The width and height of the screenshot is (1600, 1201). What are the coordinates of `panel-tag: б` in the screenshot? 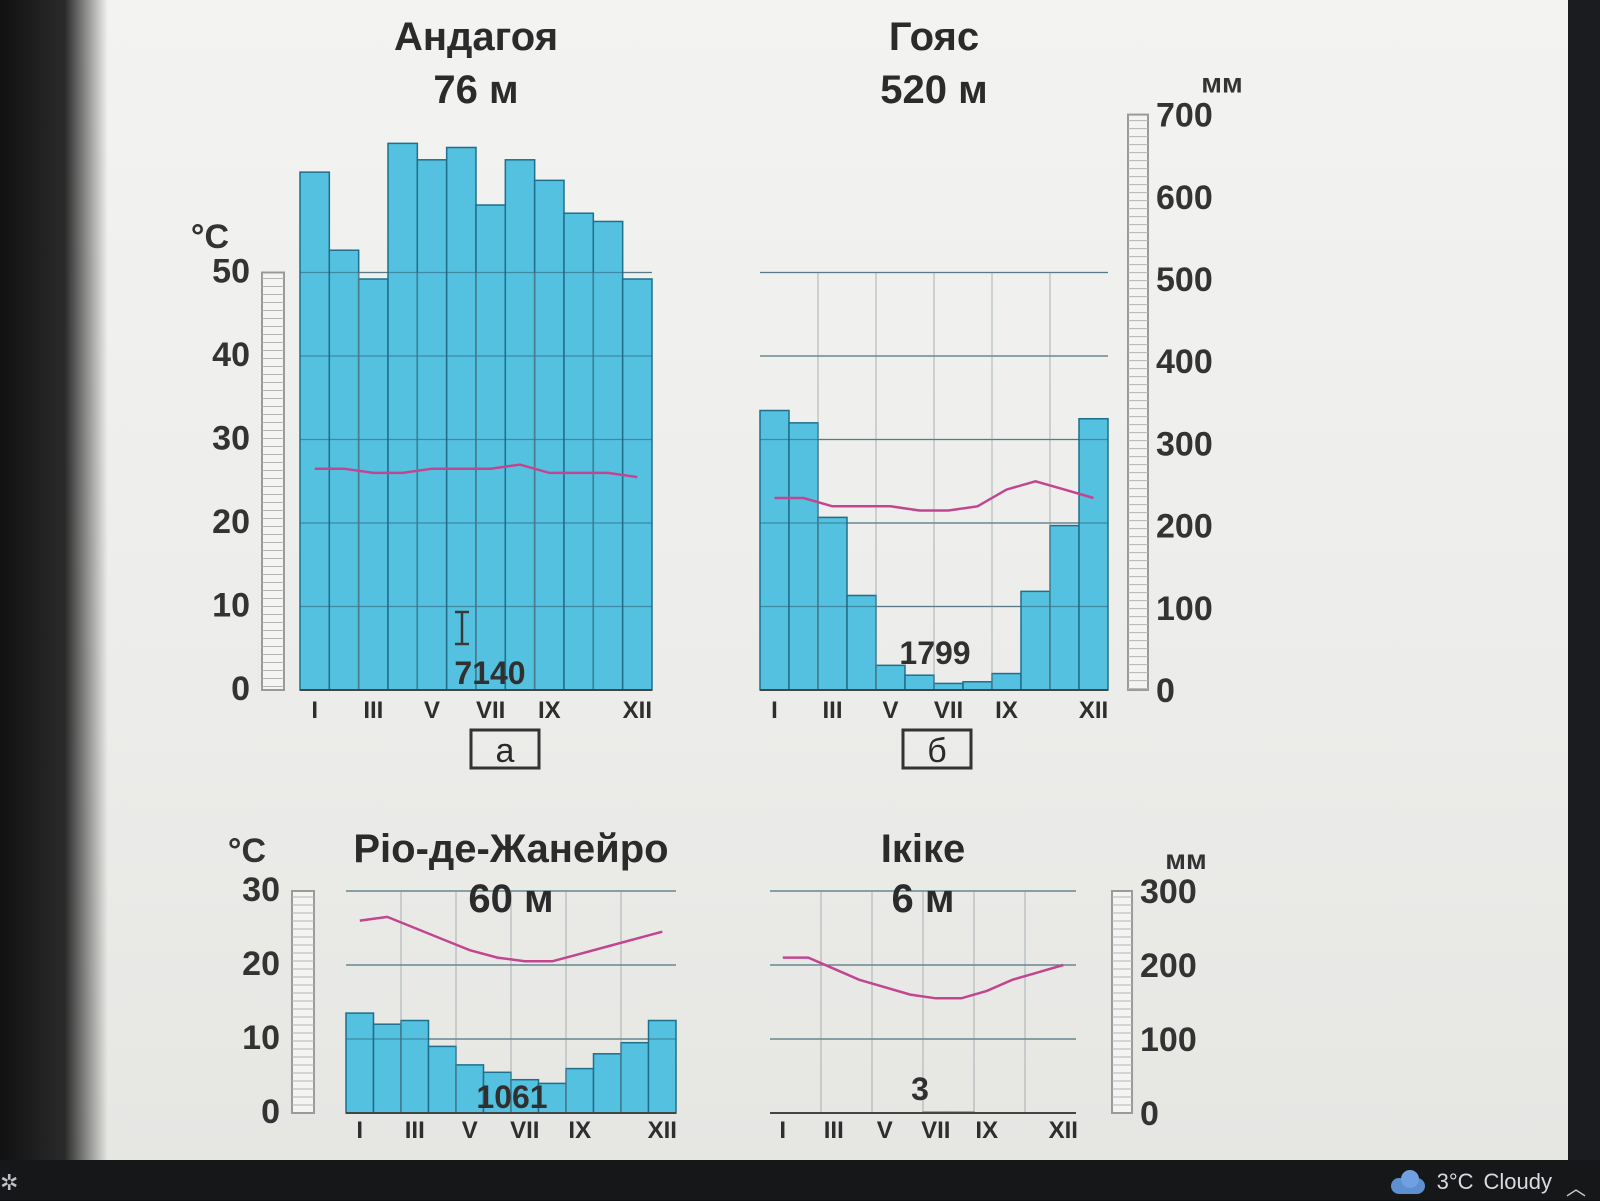 It's located at (936, 751).